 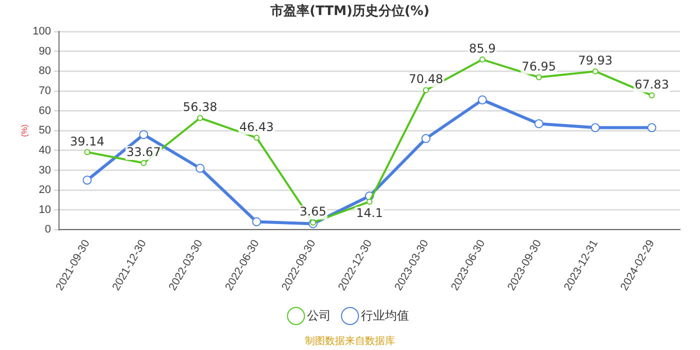 I want to click on data-label: 76.95, so click(x=539, y=66).